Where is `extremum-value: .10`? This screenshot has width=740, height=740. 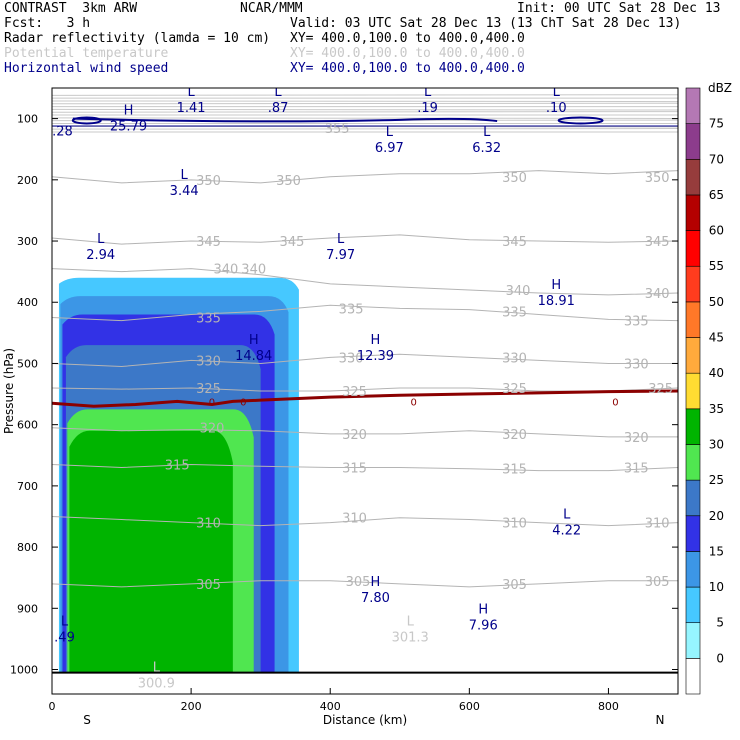 extremum-value: .10 is located at coordinates (556, 108).